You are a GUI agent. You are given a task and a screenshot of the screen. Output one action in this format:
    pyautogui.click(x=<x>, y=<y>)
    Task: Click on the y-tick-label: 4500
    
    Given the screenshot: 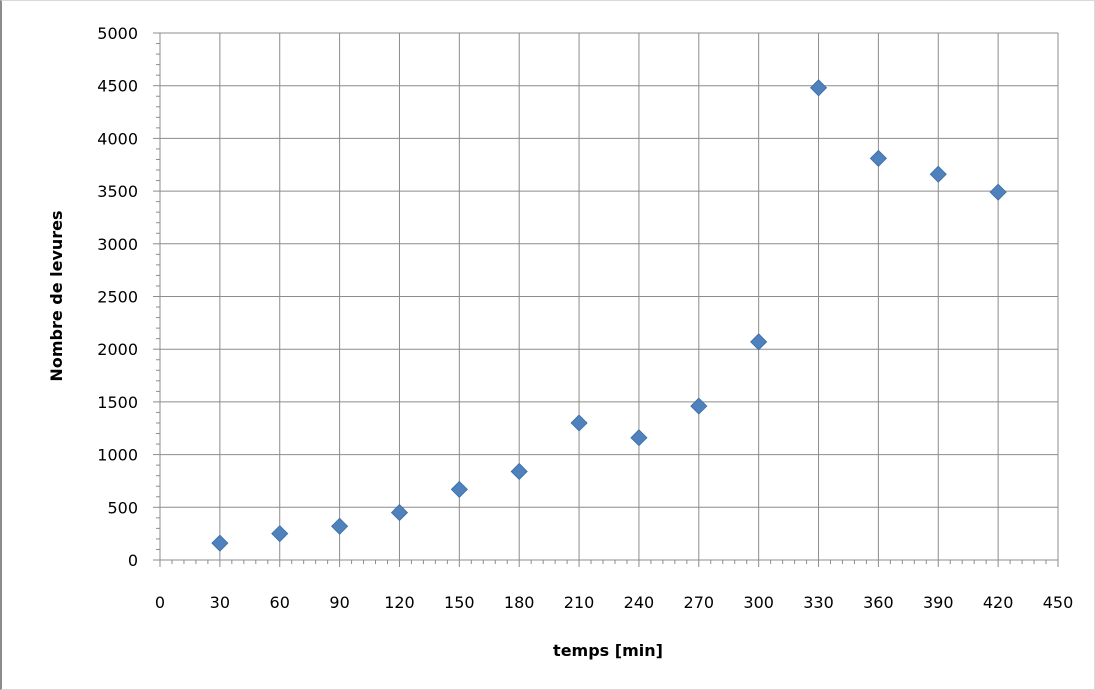 What is the action you would take?
    pyautogui.click(x=117, y=86)
    